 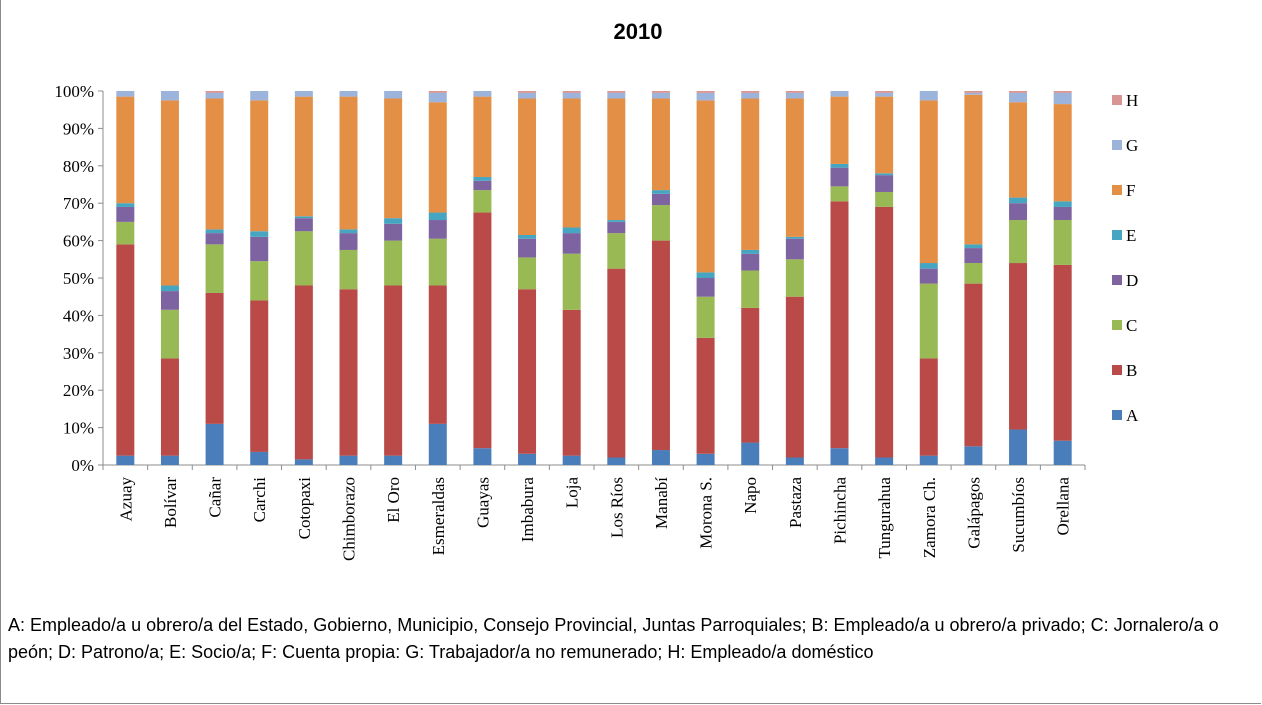 What do you see at coordinates (973, 513) in the screenshot?
I see `x-tick-label: Galápagos` at bounding box center [973, 513].